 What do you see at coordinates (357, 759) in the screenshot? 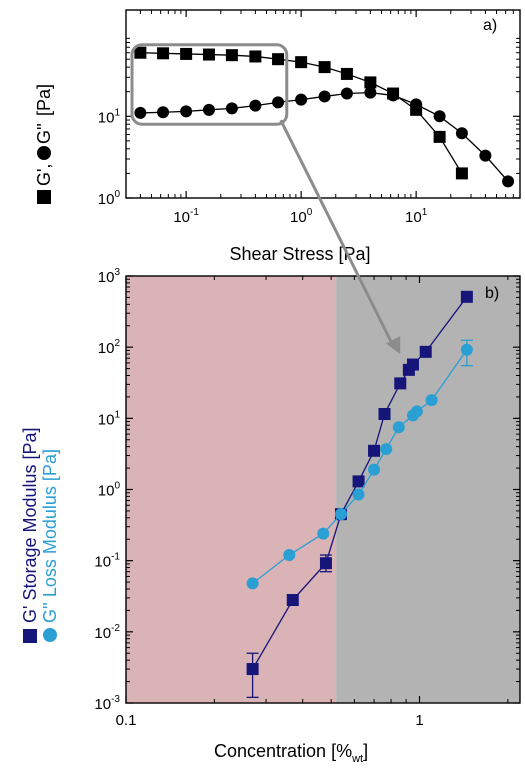
I see `xlabel-subscript: wt` at bounding box center [357, 759].